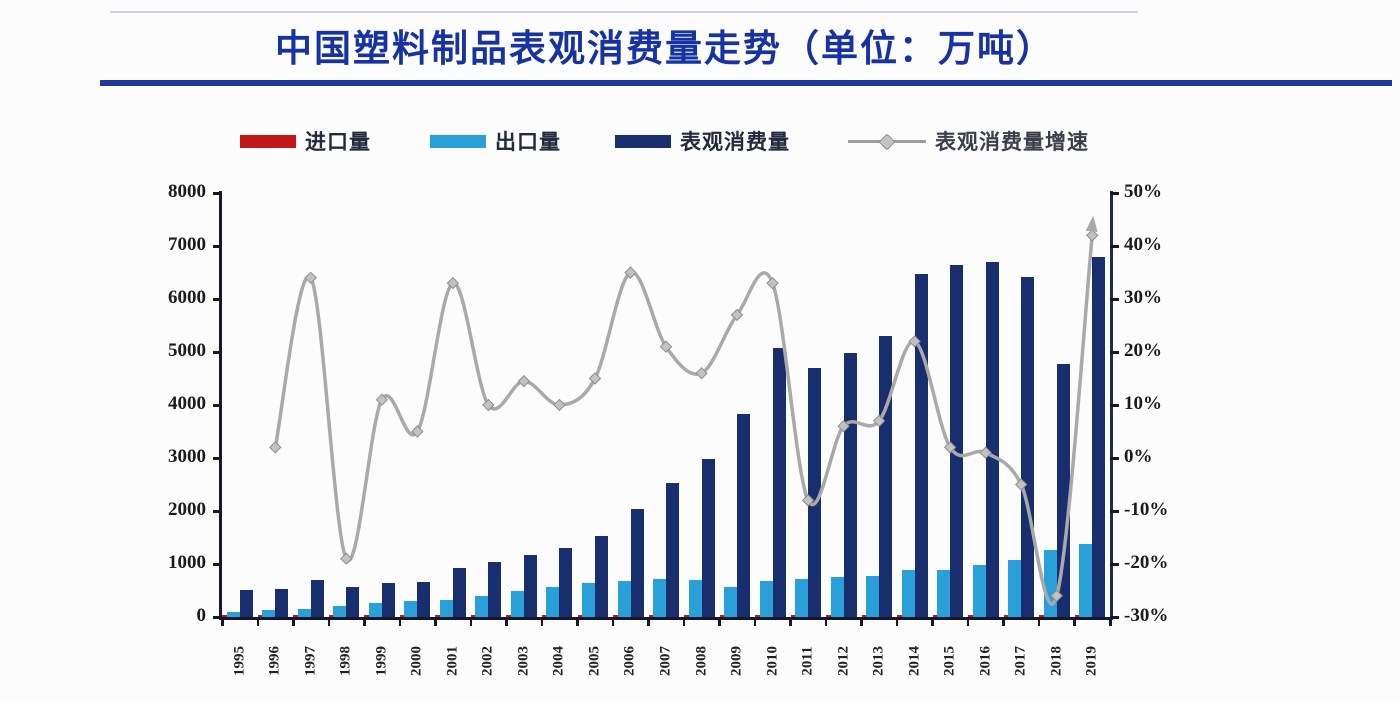  What do you see at coordinates (517, 603) in the screenshot?
I see `export-bar-2003` at bounding box center [517, 603].